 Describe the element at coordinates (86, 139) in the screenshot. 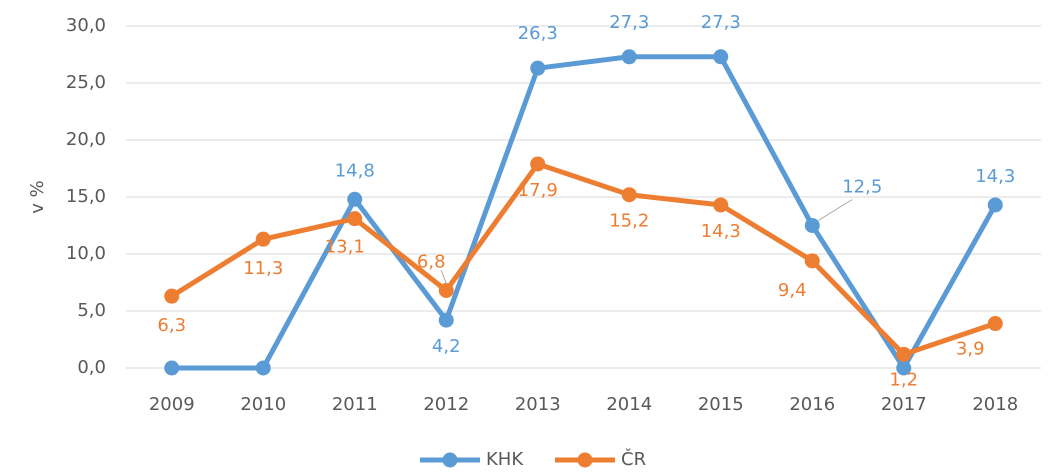

I see `y-tick-label: 20,0` at that location.